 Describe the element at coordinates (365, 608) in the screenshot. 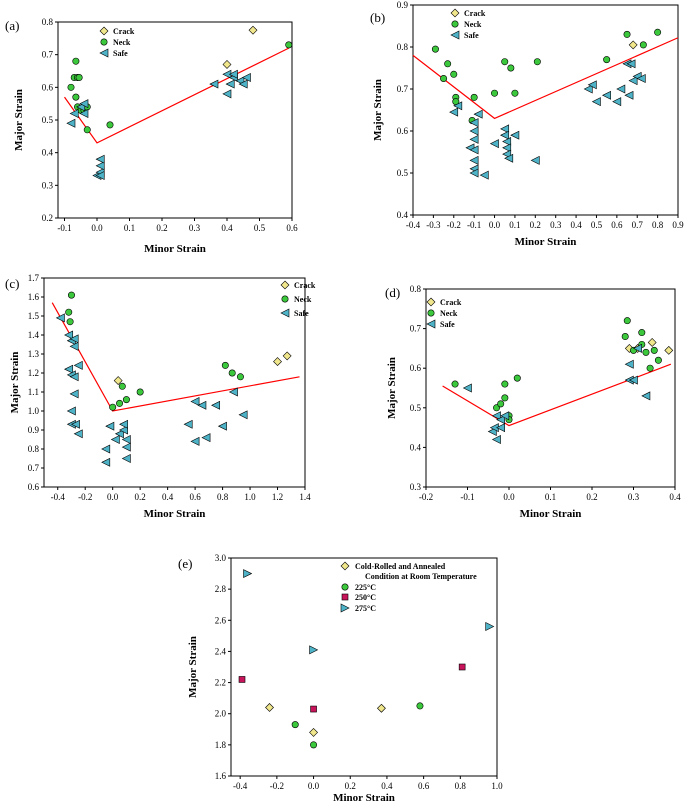

I see `legend-label: 275°C` at that location.